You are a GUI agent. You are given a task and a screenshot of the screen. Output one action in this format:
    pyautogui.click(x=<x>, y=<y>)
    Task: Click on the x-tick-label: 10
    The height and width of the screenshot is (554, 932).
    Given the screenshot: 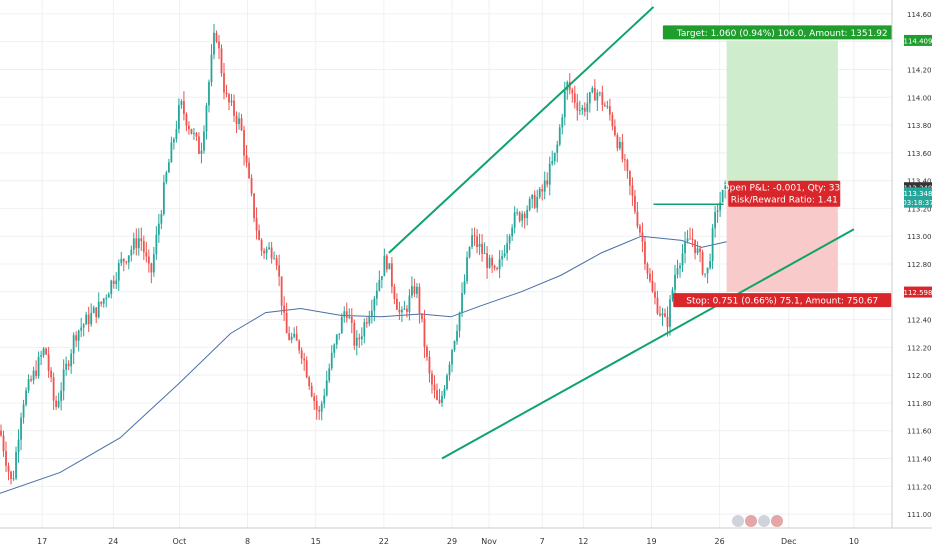 What is the action you would take?
    pyautogui.click(x=854, y=541)
    